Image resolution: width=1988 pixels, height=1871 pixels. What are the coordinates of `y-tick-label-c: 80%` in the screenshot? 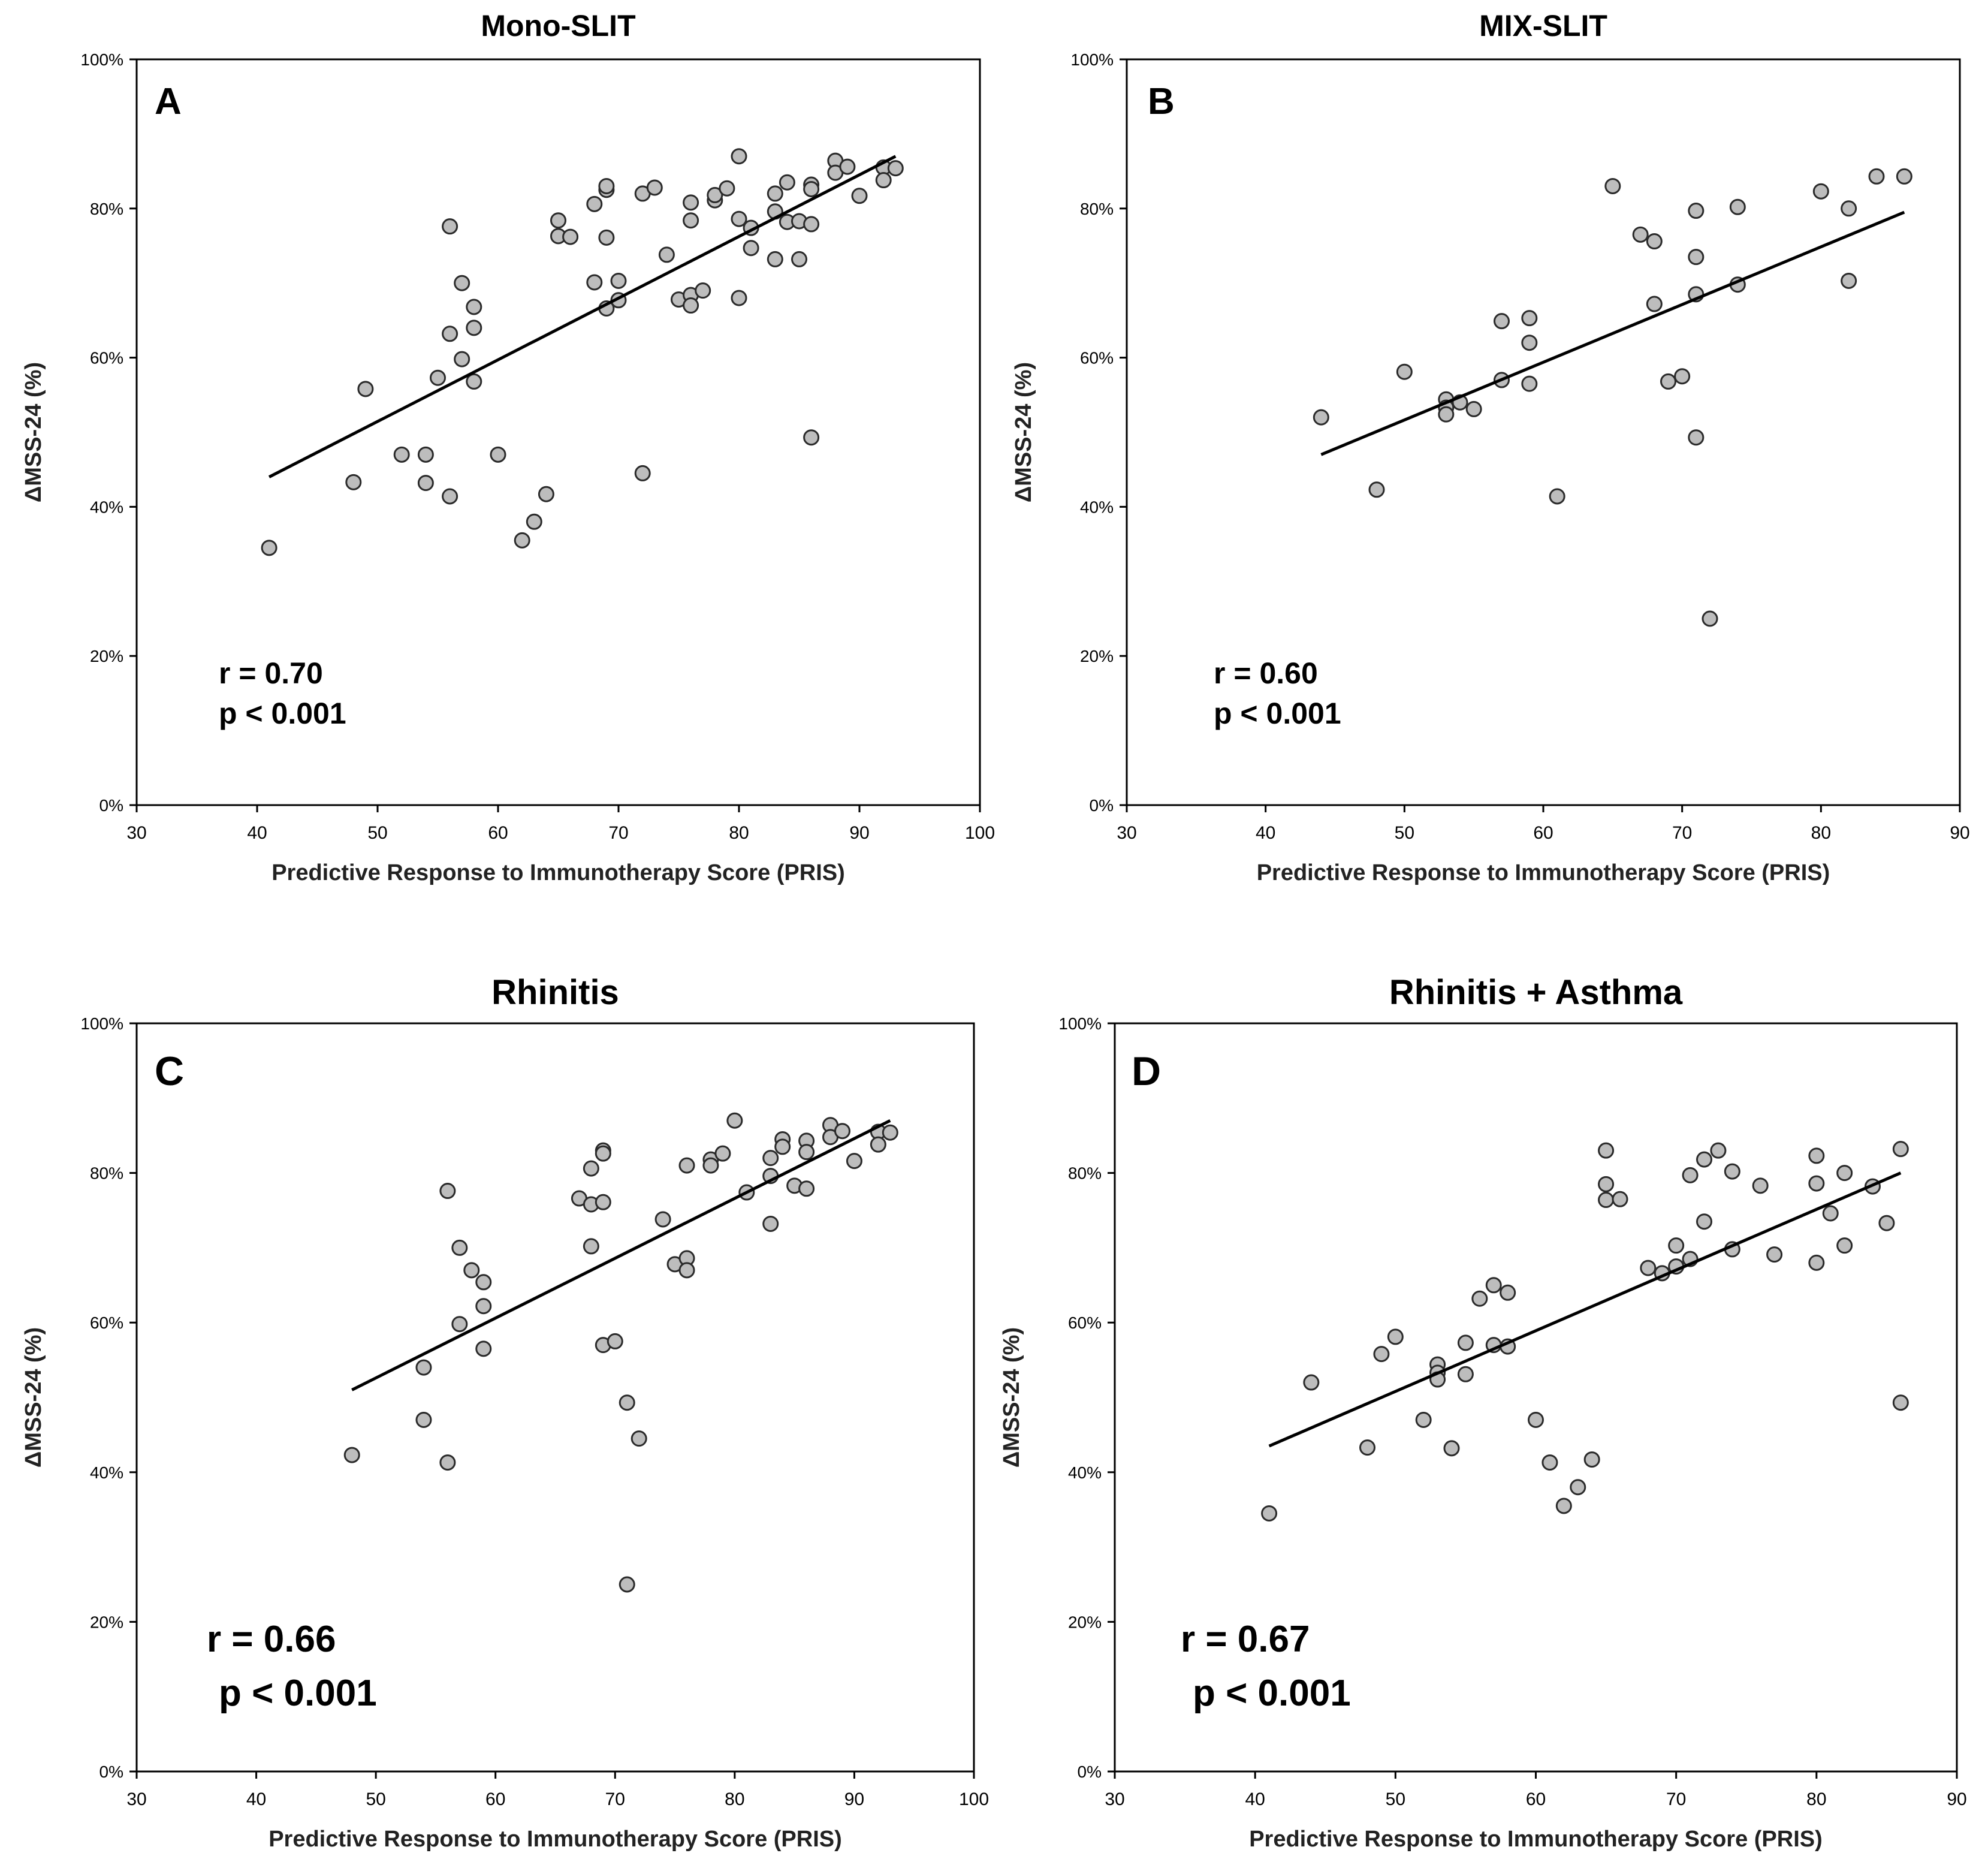 It's located at (107, 1173).